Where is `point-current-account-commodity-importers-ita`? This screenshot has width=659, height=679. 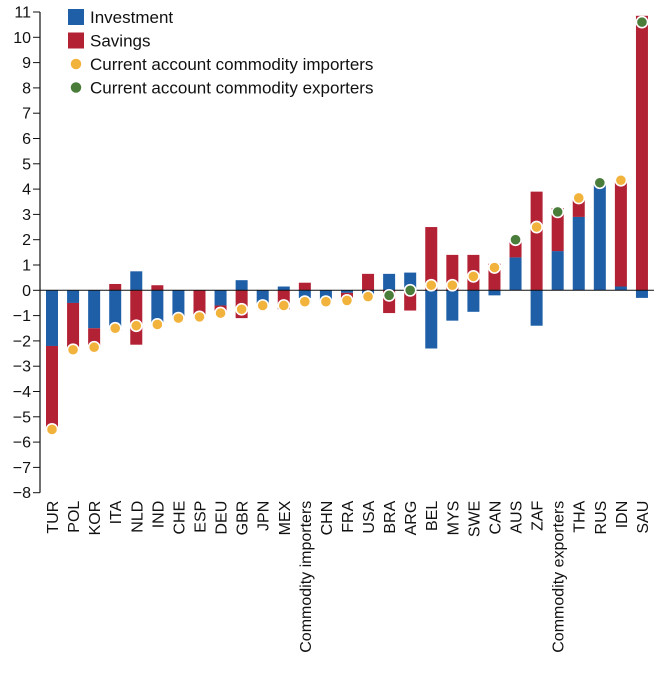
point-current-account-commodity-importers-ita is located at coordinates (115, 328).